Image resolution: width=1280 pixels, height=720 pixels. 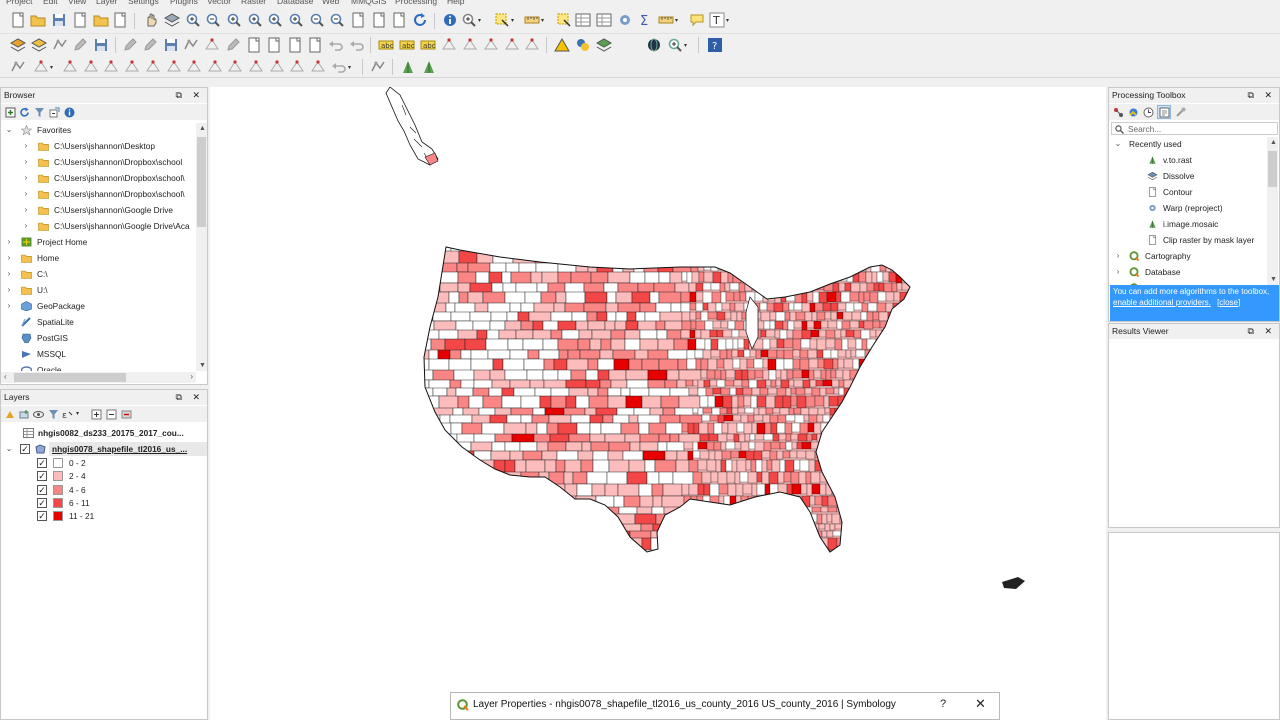 What do you see at coordinates (943, 704) in the screenshot?
I see `dialog-help-button: ?` at bounding box center [943, 704].